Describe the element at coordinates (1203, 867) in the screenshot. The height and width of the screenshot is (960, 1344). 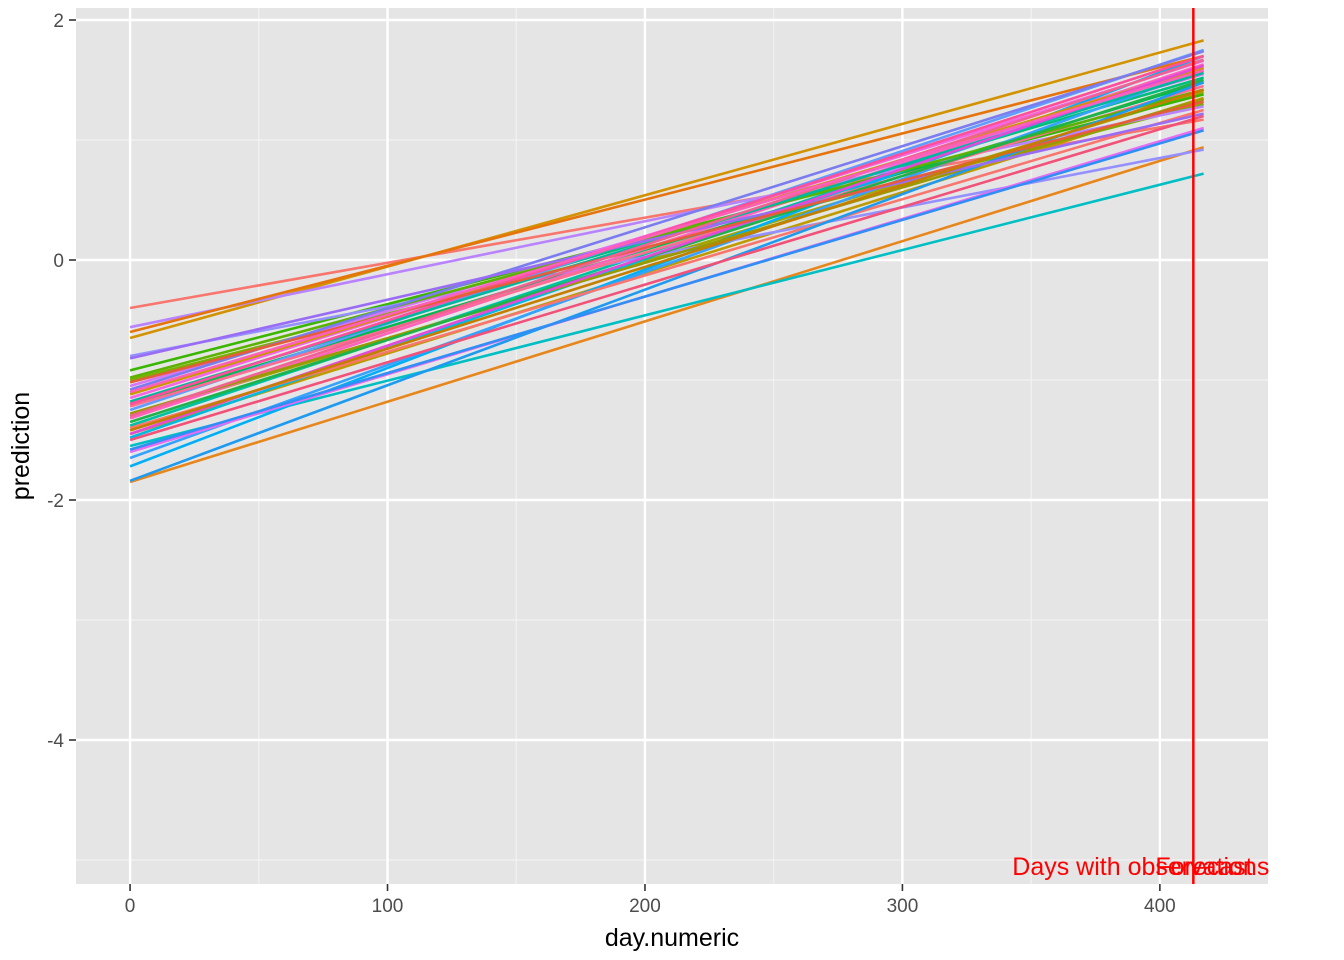
I see `annotation-forecast: Forecast` at that location.